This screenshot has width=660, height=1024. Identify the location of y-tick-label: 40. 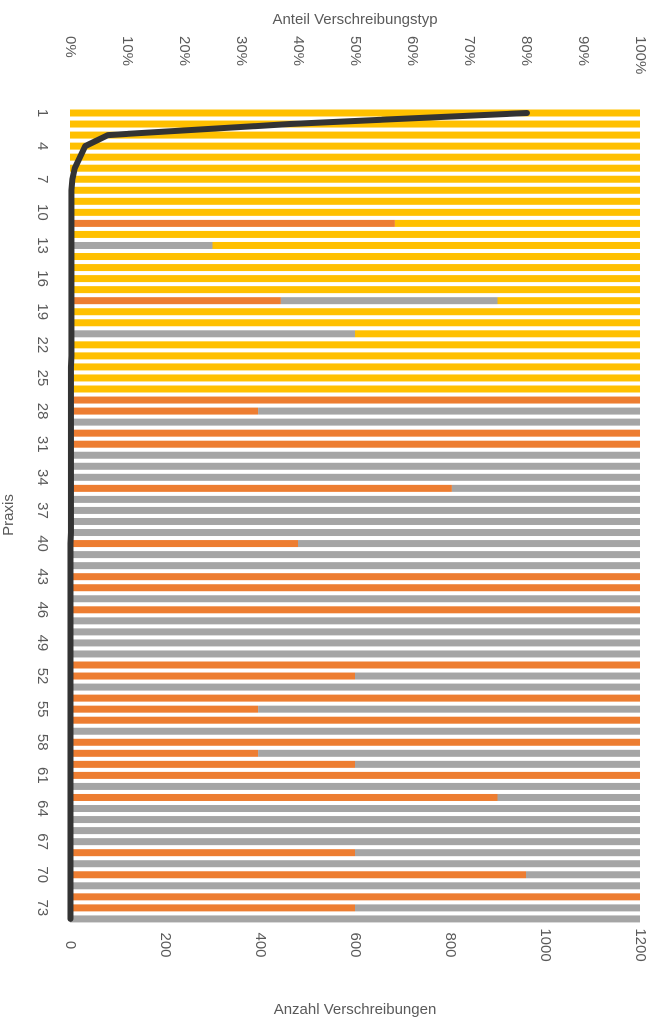
(42, 543).